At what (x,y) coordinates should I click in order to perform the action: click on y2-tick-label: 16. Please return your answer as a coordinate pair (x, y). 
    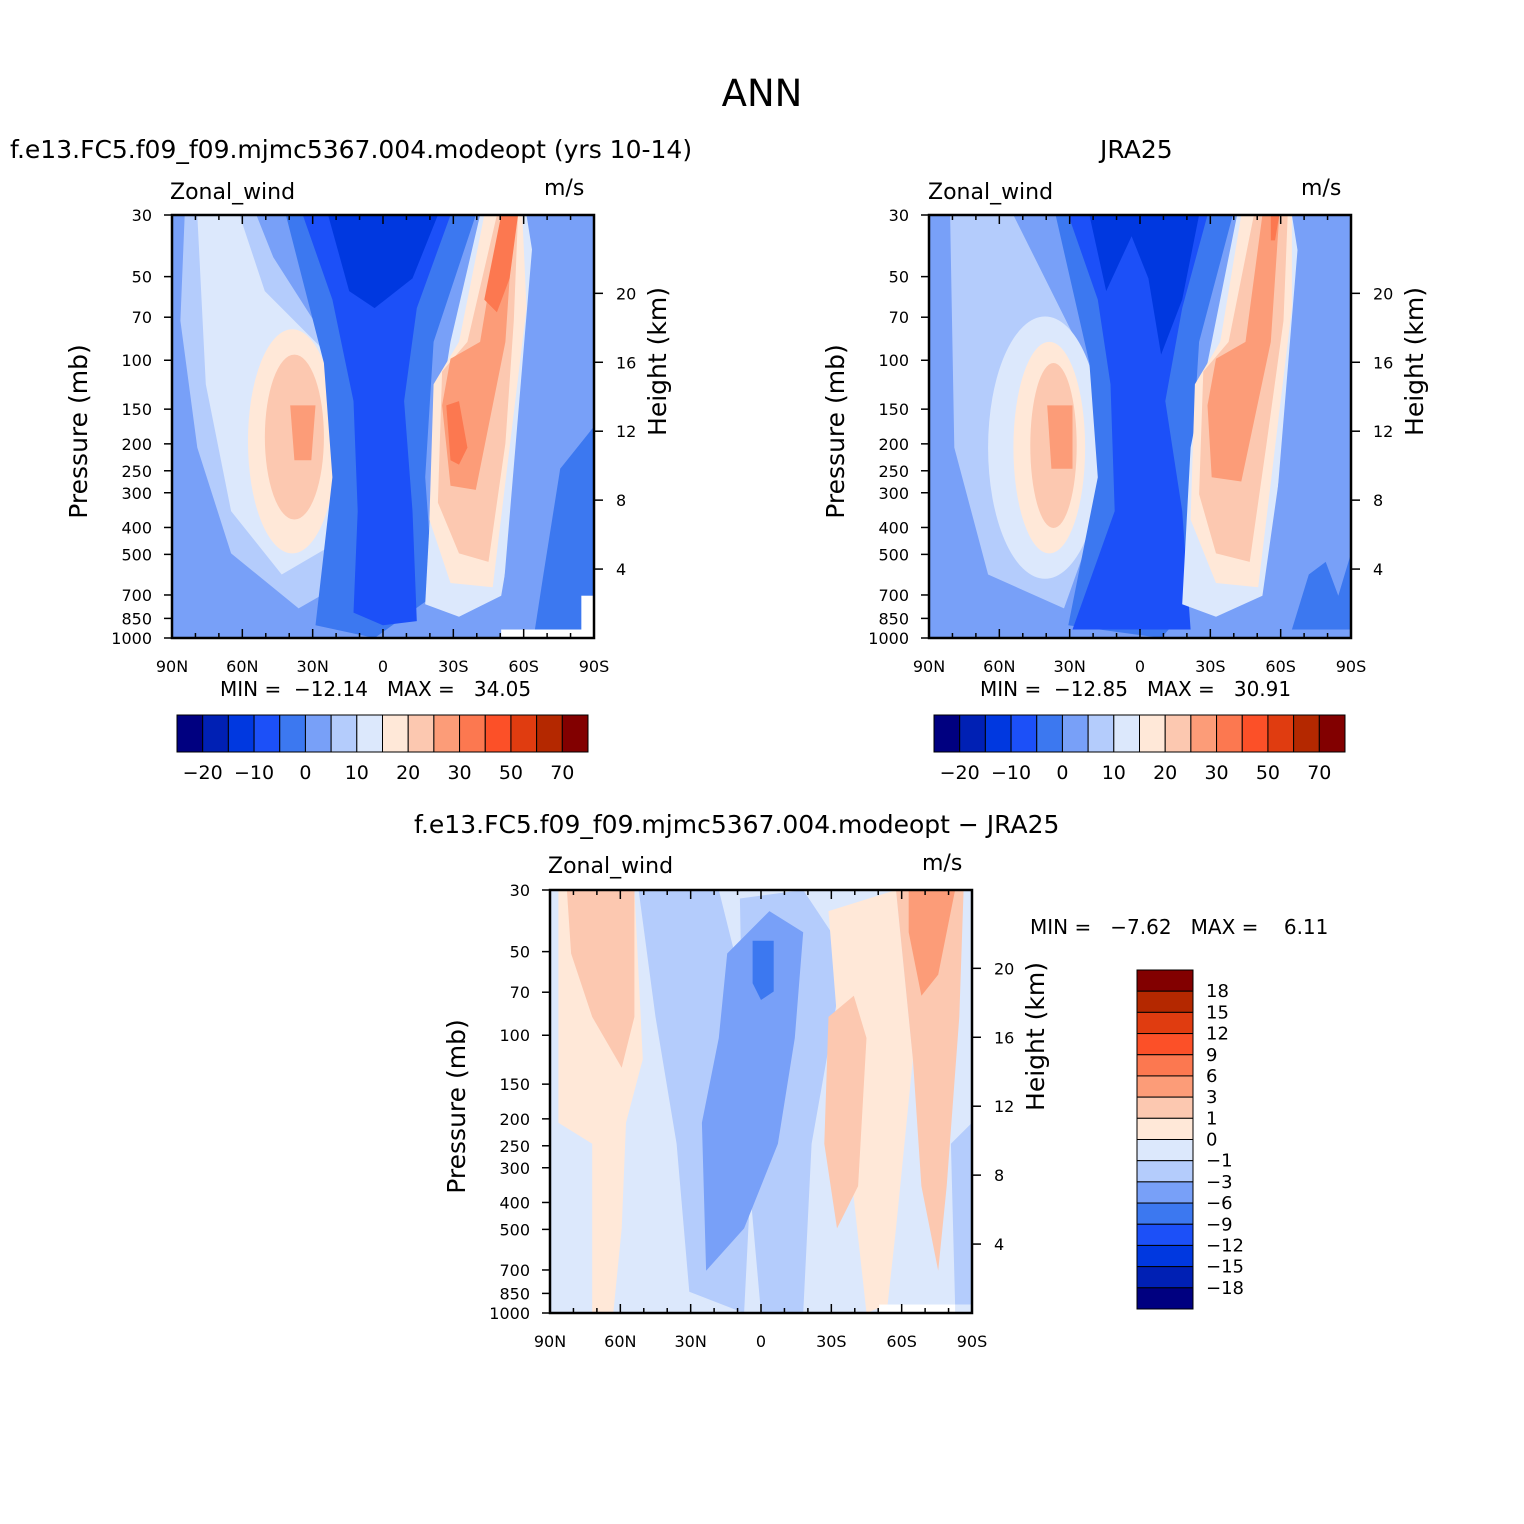
    Looking at the image, I should click on (626, 362).